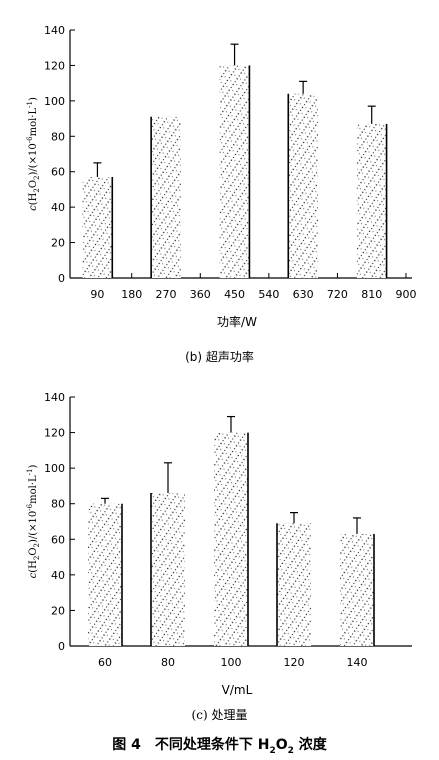  I want to click on caption-c: (c) 处理量, so click(219, 715).